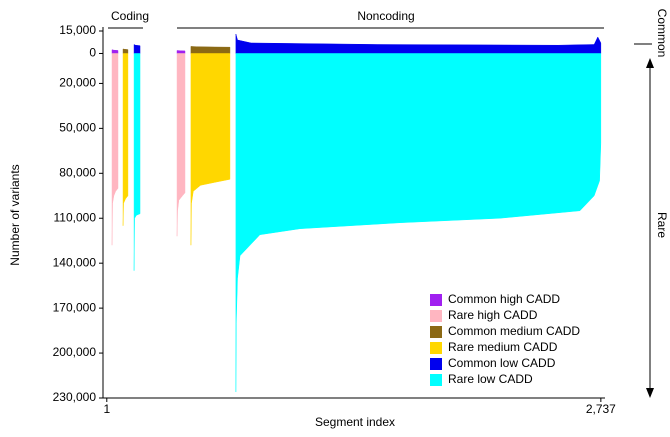 The width and height of the screenshot is (670, 437). Describe the element at coordinates (15, 214) in the screenshot. I see `y-axis-label: Number of variants` at that location.